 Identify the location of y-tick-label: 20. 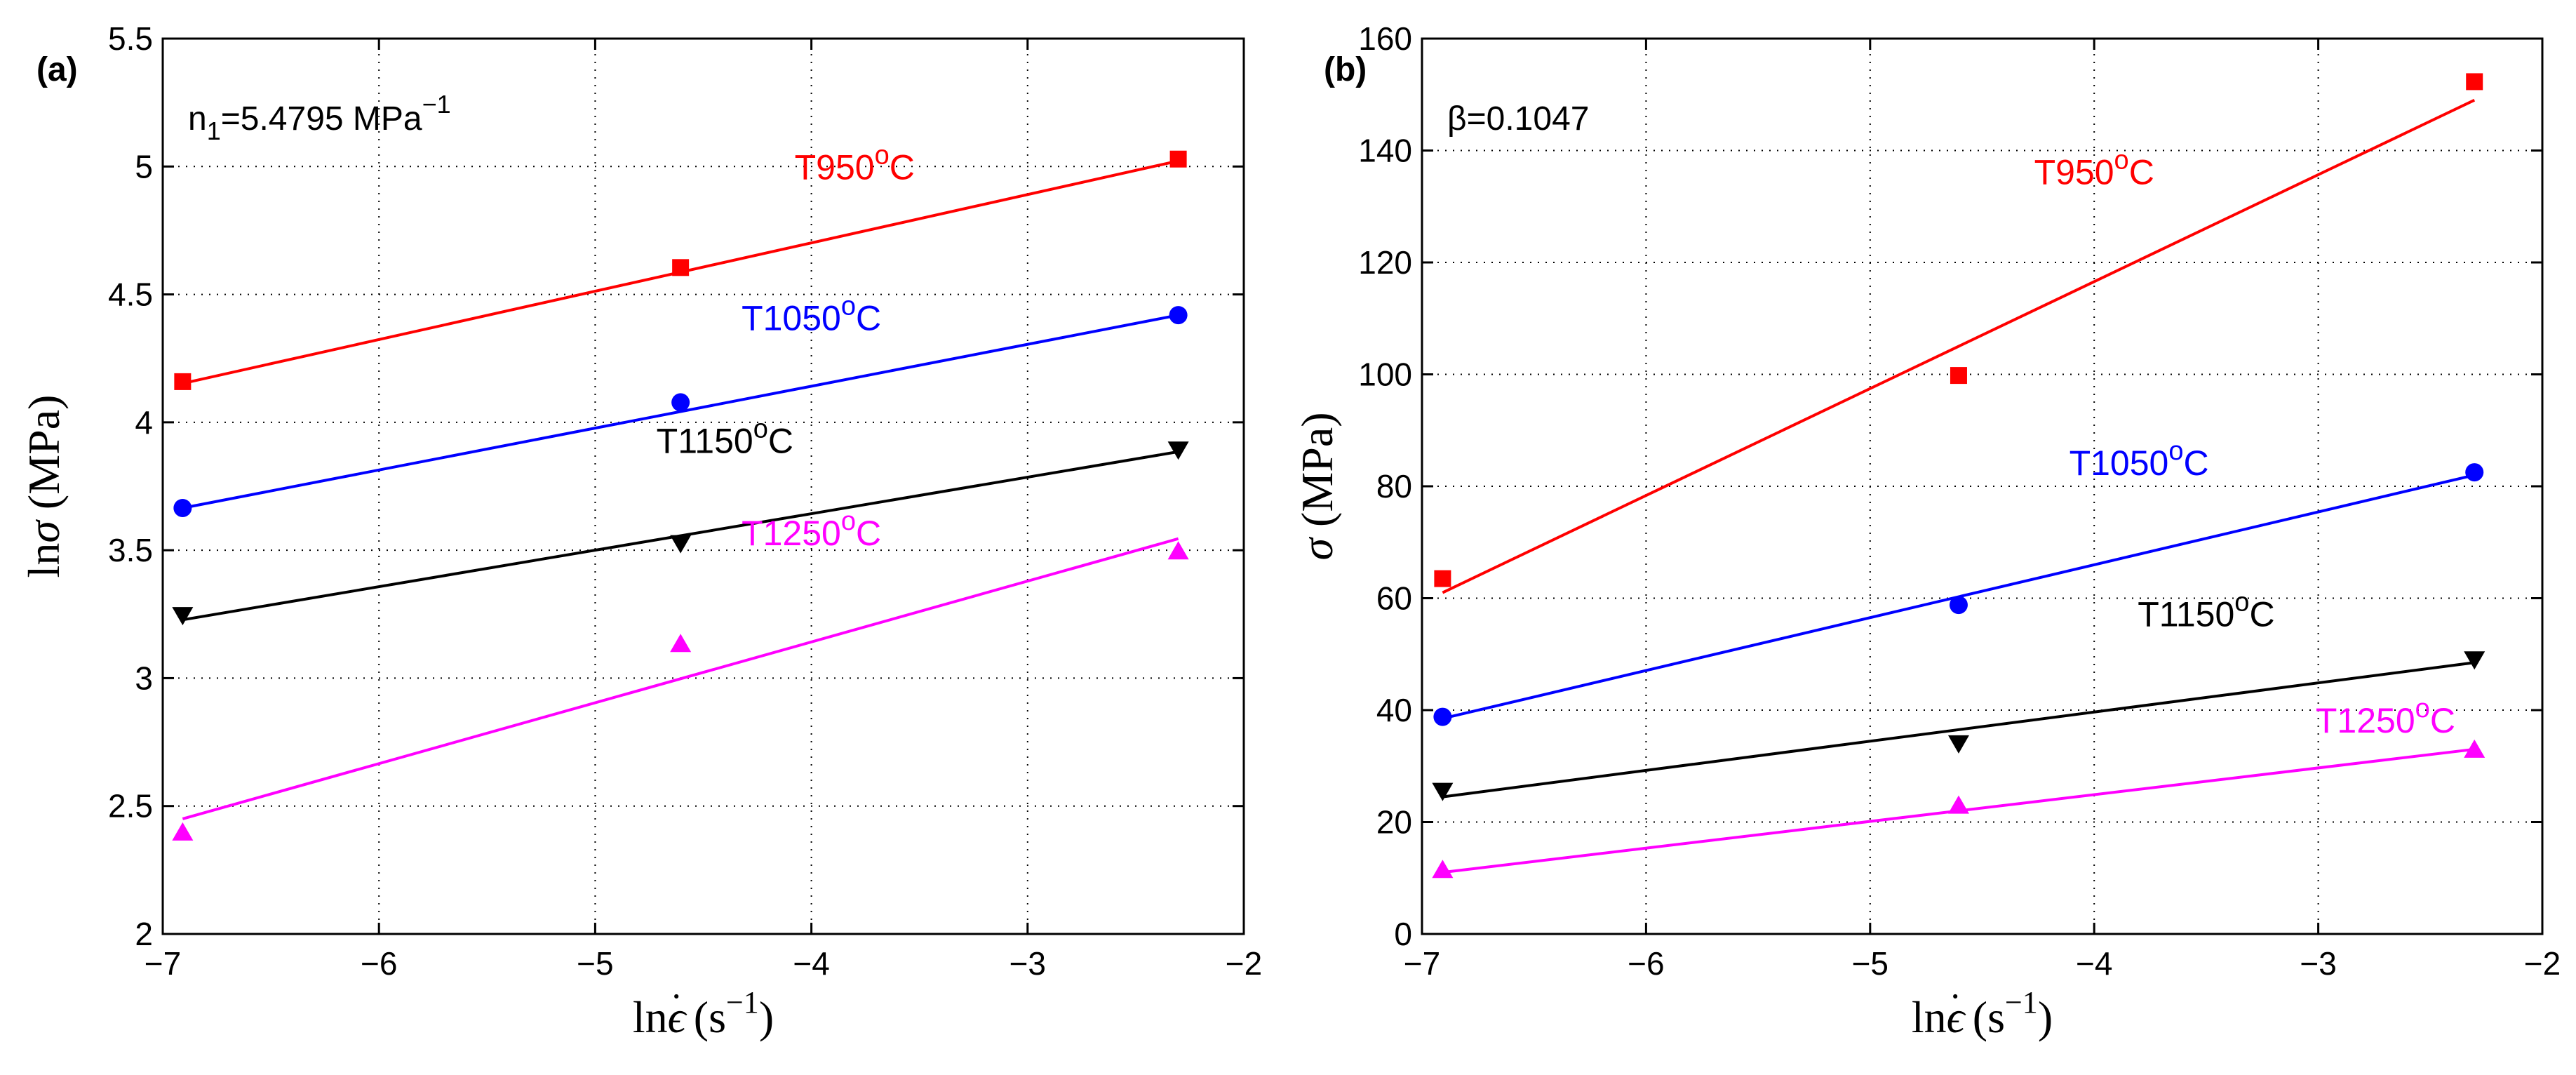
(1394, 822).